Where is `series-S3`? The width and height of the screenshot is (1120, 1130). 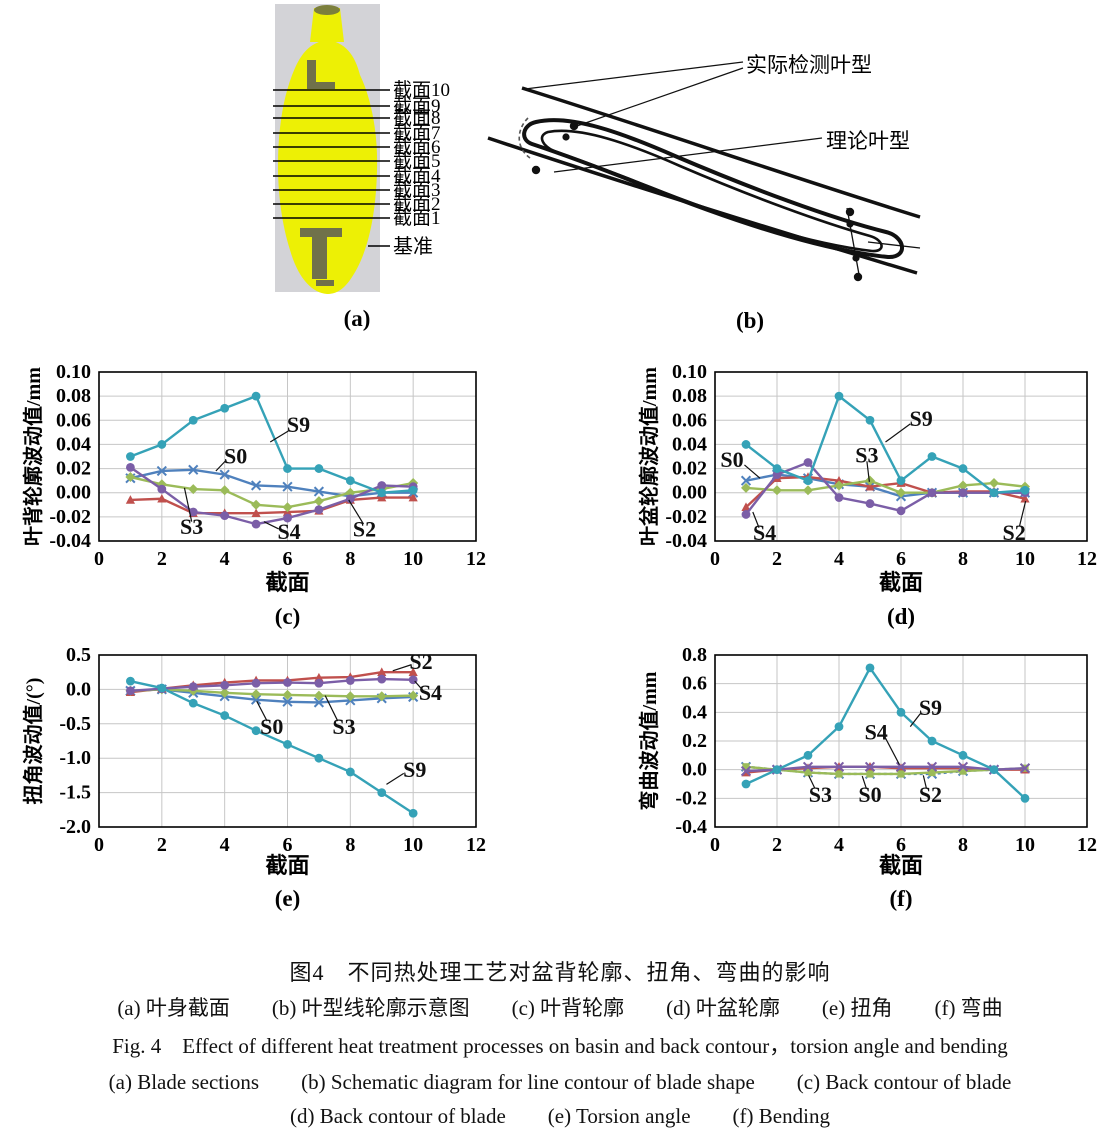 series-S3 is located at coordinates (272, 492).